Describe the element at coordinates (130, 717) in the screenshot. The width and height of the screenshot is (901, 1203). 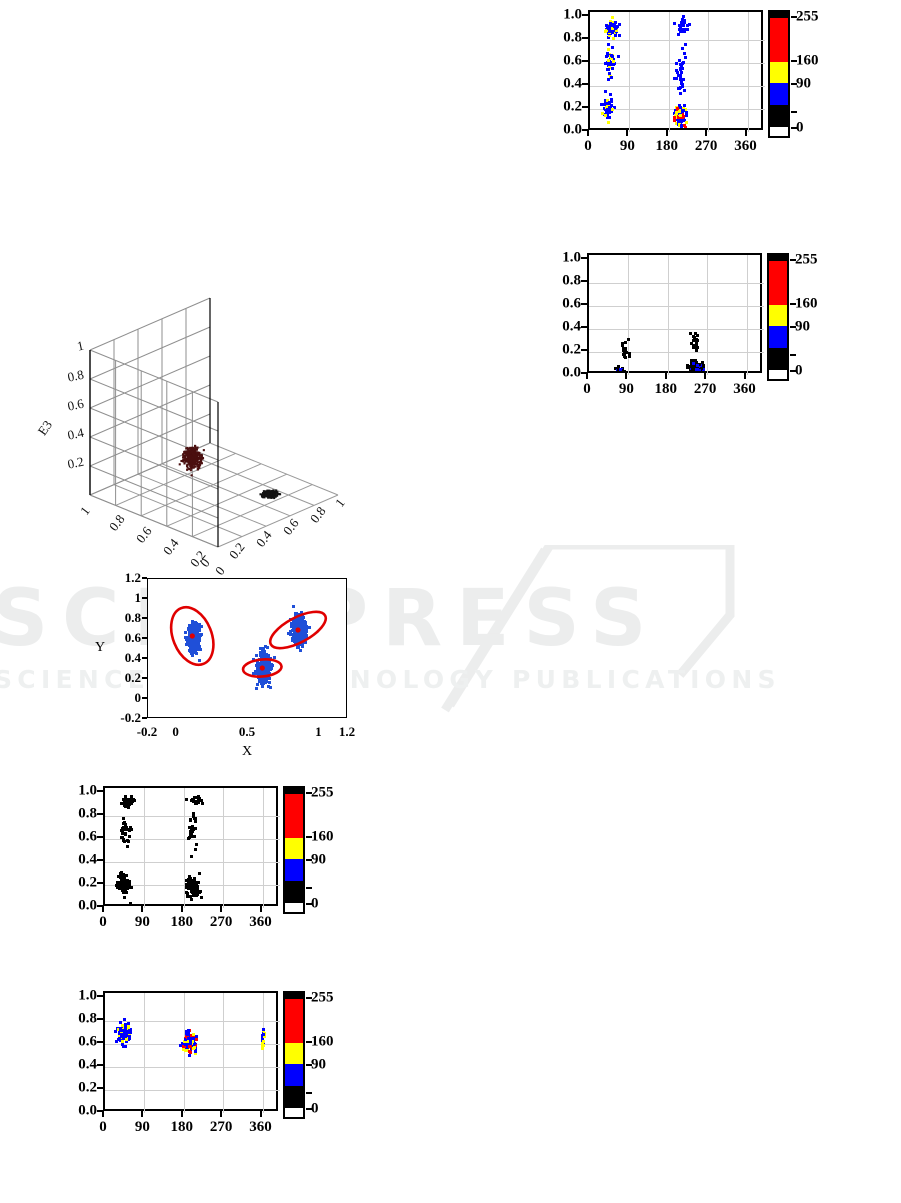
I see `y-tick-label: -0.2` at that location.